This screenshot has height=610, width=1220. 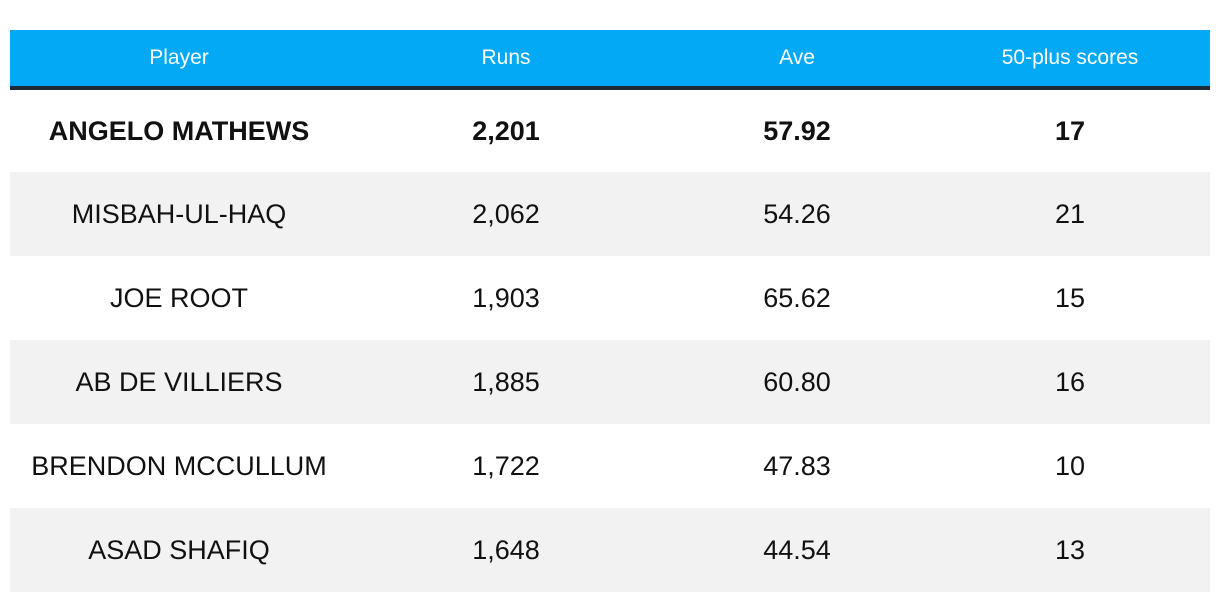 I want to click on cell-player: AB DE VILLIERS, so click(x=179, y=381).